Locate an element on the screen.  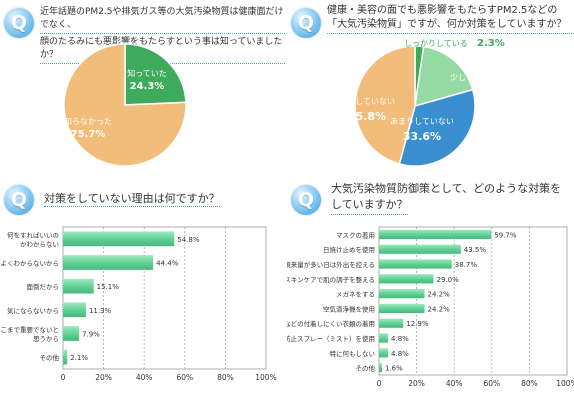
pie-leader-line is located at coordinates (418, 53).